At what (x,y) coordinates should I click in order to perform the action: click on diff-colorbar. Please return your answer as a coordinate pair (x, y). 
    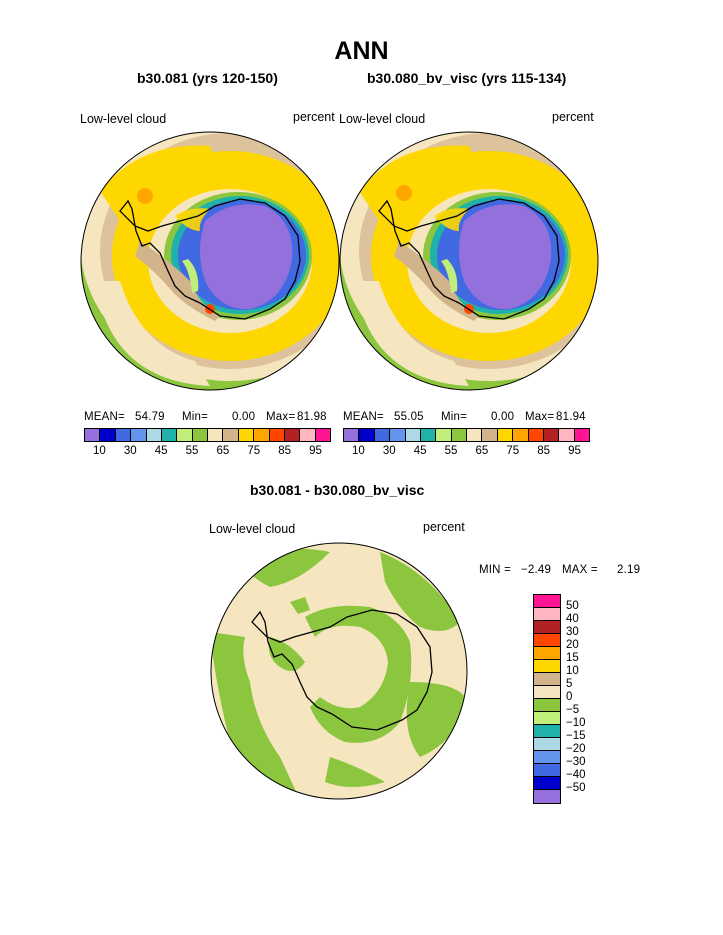
    Looking at the image, I should click on (547, 699).